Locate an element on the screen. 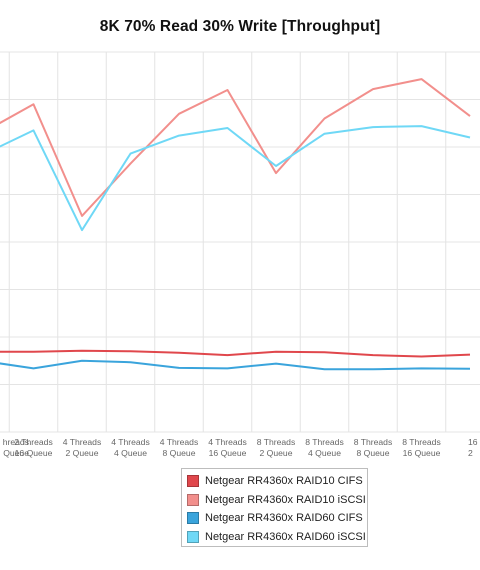 Image resolution: width=480 pixels, height=570 pixels. legend-label: Netgear RR4360x RAID60 iSCSI is located at coordinates (285, 536).